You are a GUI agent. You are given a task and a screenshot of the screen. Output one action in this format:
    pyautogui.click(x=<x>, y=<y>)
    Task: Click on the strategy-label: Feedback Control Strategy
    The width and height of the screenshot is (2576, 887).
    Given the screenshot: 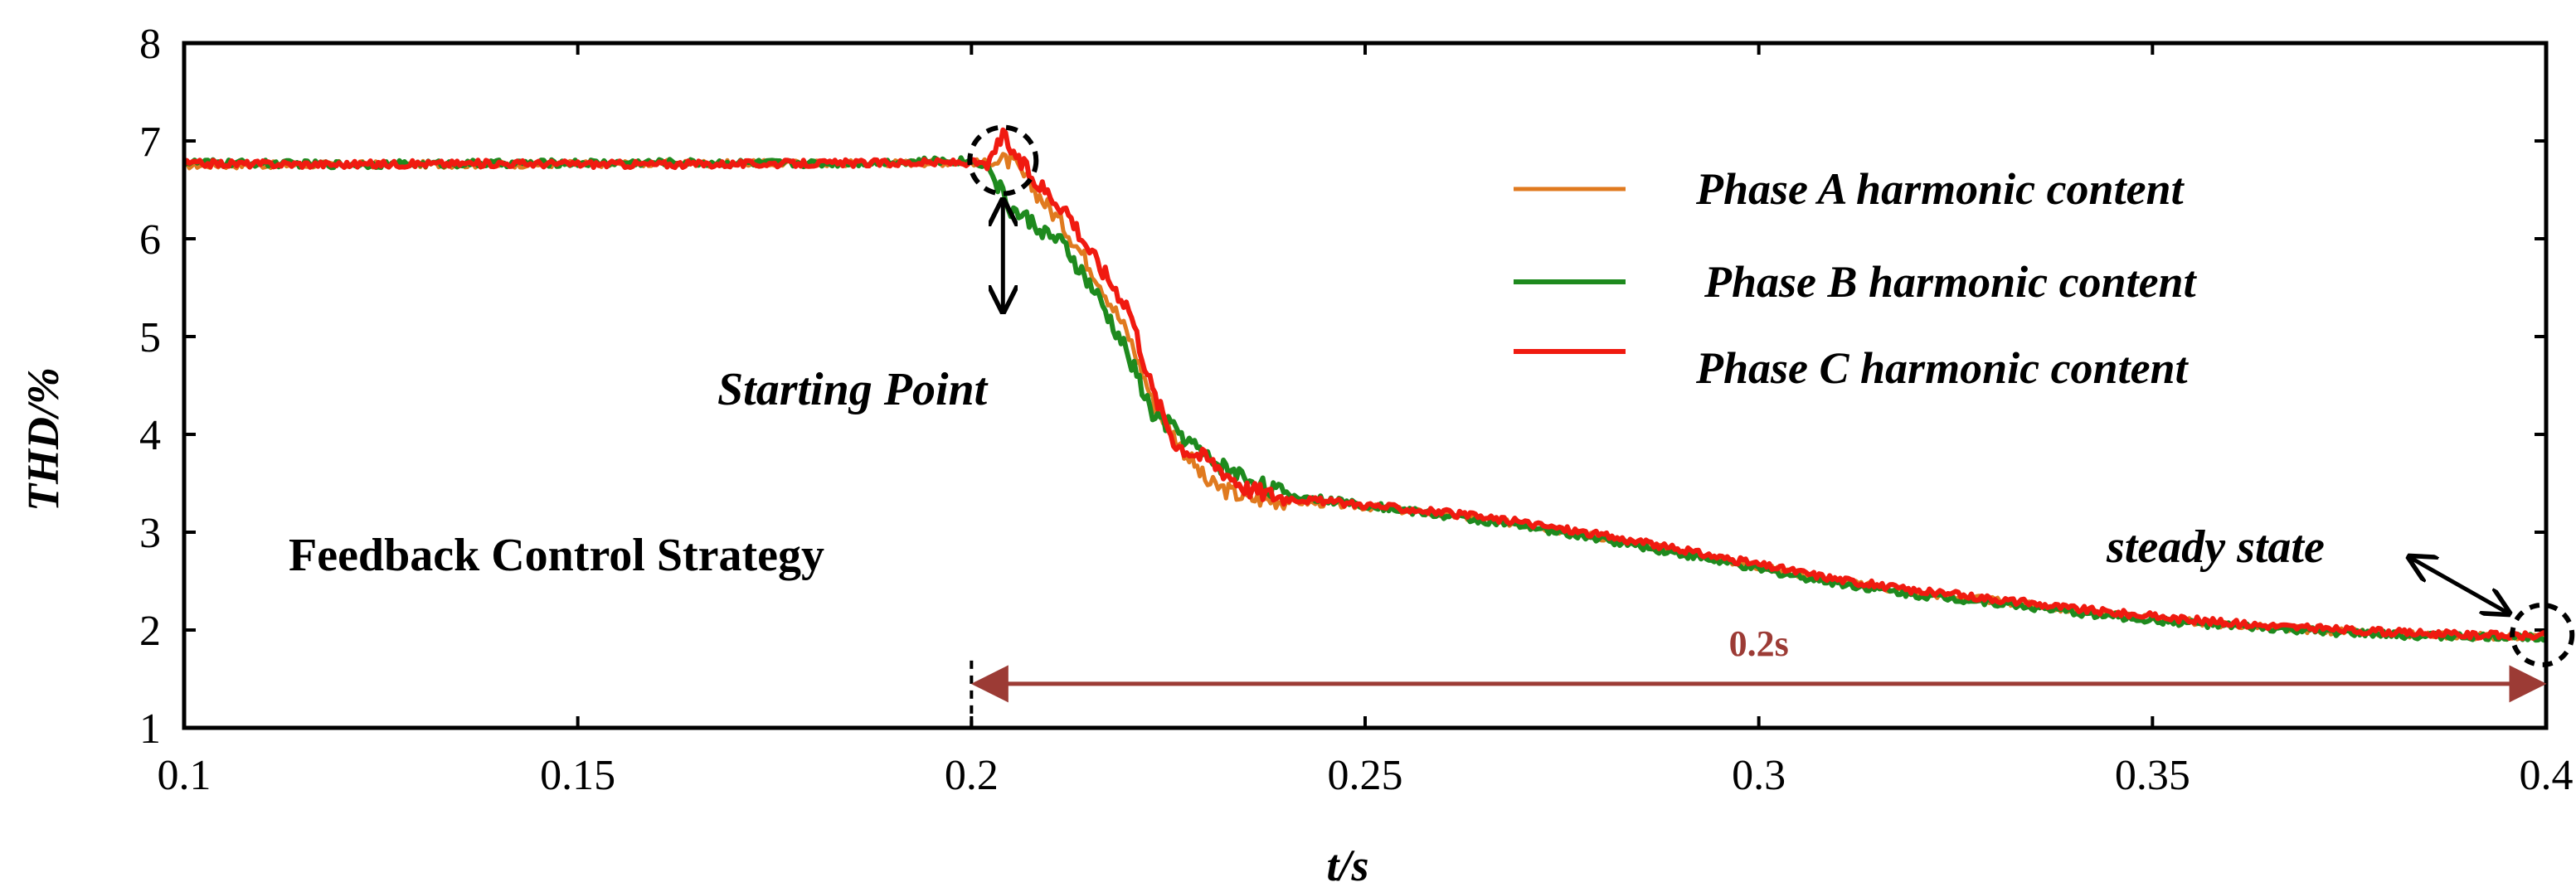 What is the action you would take?
    pyautogui.click(x=556, y=555)
    